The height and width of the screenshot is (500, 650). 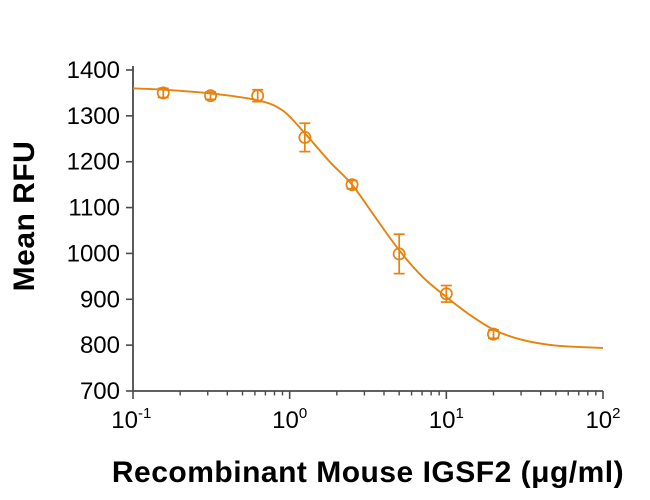 I want to click on x-axis-title: Recombinant Mouse IGSF2 (μg/ml), so click(x=368, y=472).